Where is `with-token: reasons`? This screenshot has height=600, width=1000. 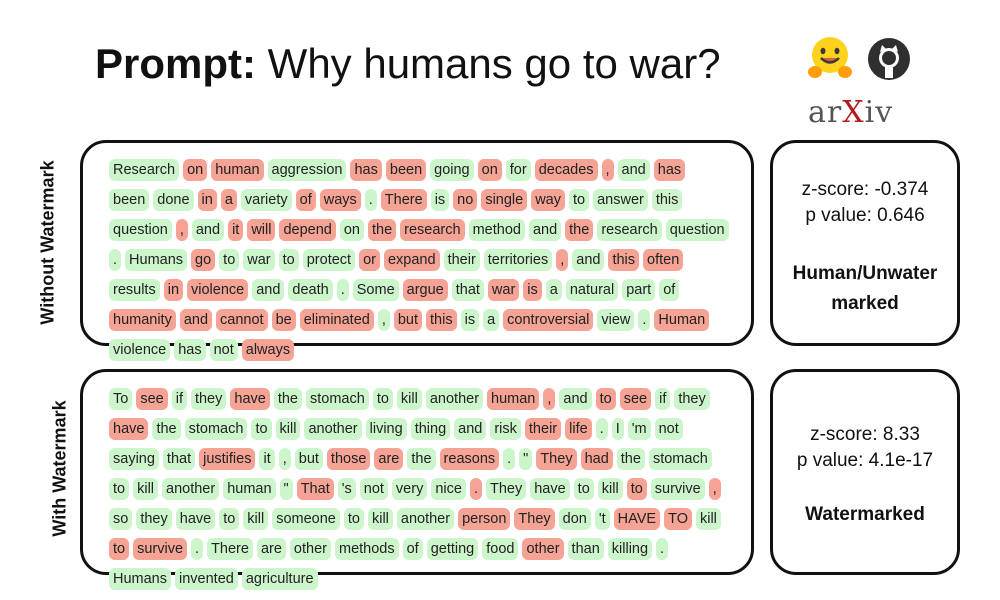 with-token: reasons is located at coordinates (469, 459).